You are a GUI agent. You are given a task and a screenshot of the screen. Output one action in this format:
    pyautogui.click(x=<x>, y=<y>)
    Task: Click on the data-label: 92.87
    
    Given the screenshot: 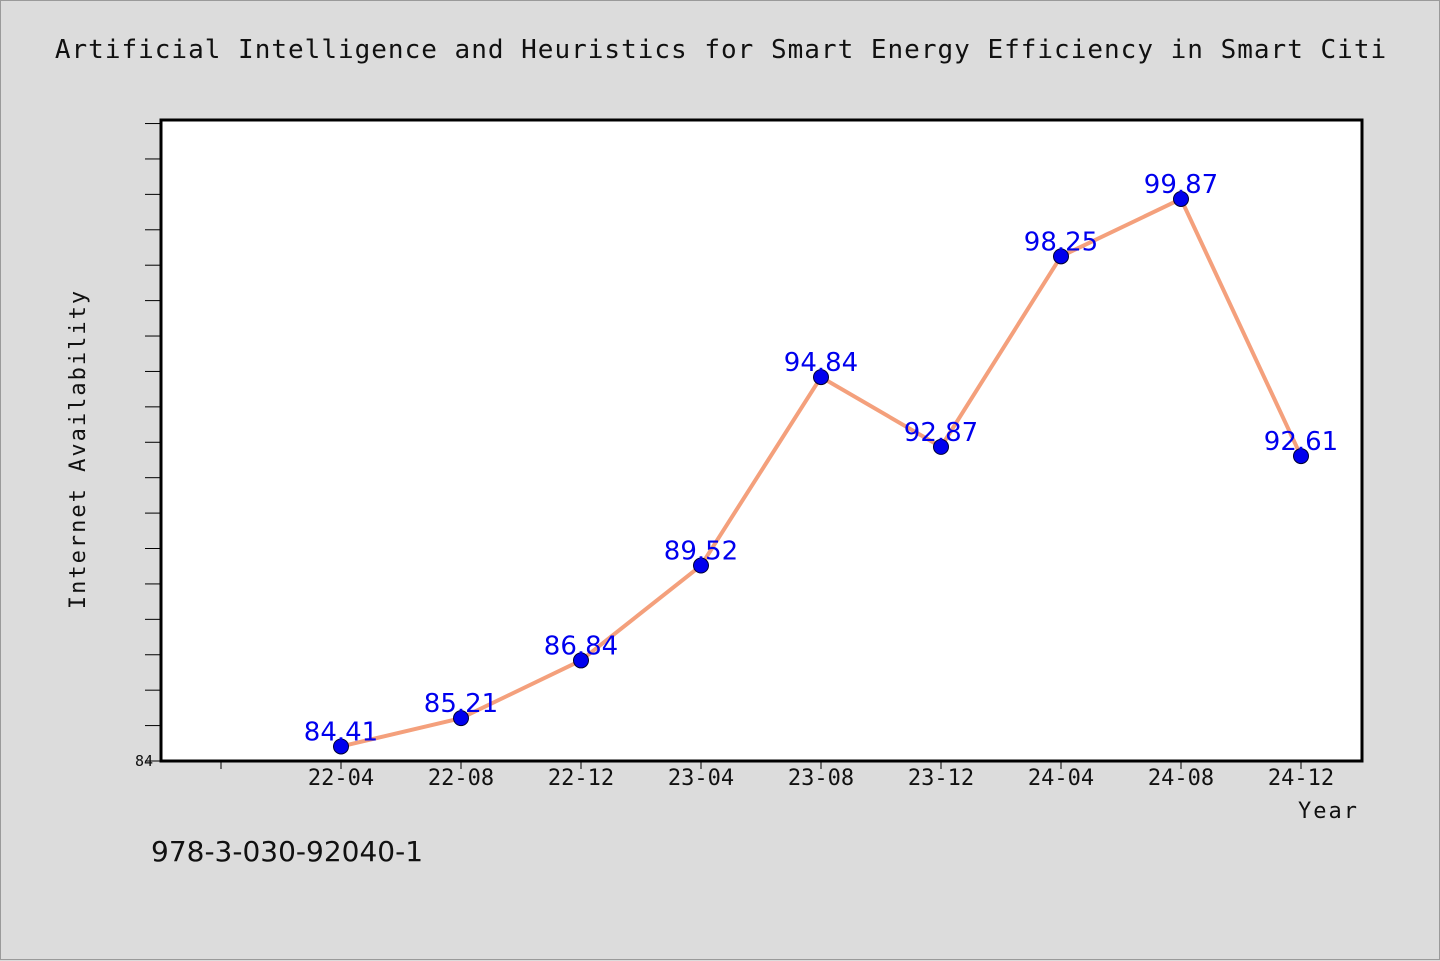 What is the action you would take?
    pyautogui.click(x=941, y=433)
    